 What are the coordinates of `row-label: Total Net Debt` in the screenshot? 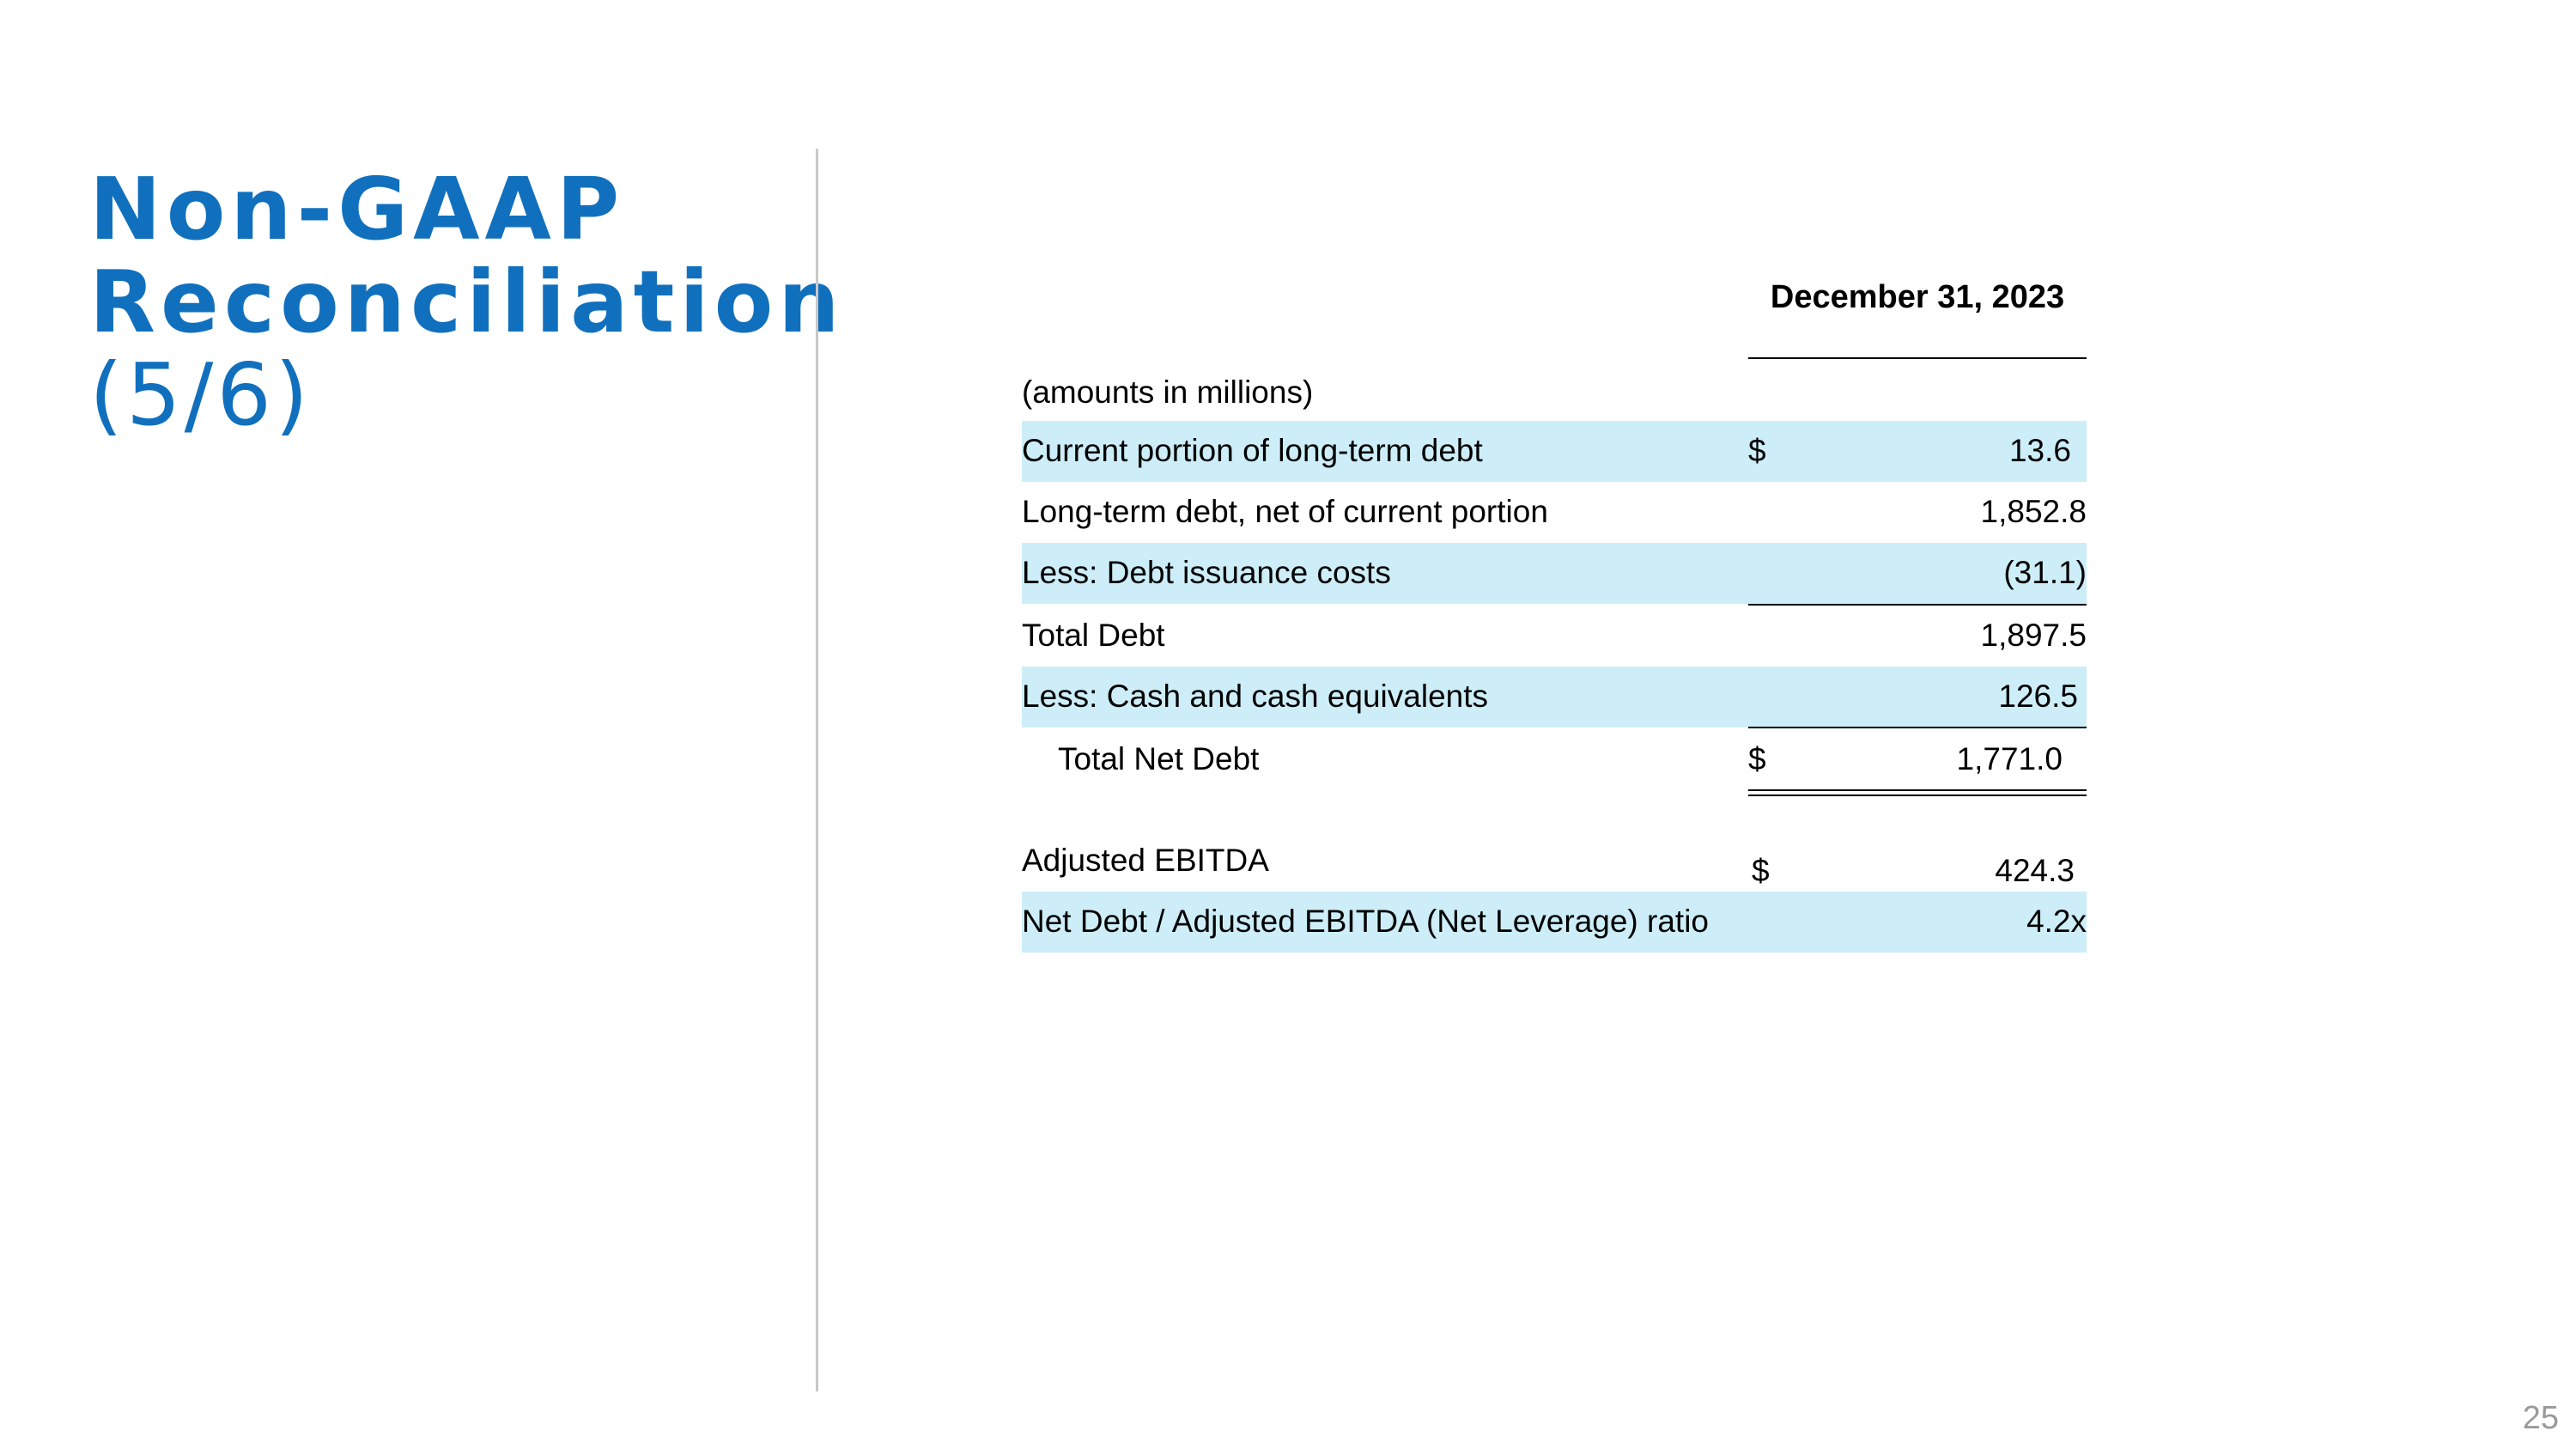 It's located at (1159, 758).